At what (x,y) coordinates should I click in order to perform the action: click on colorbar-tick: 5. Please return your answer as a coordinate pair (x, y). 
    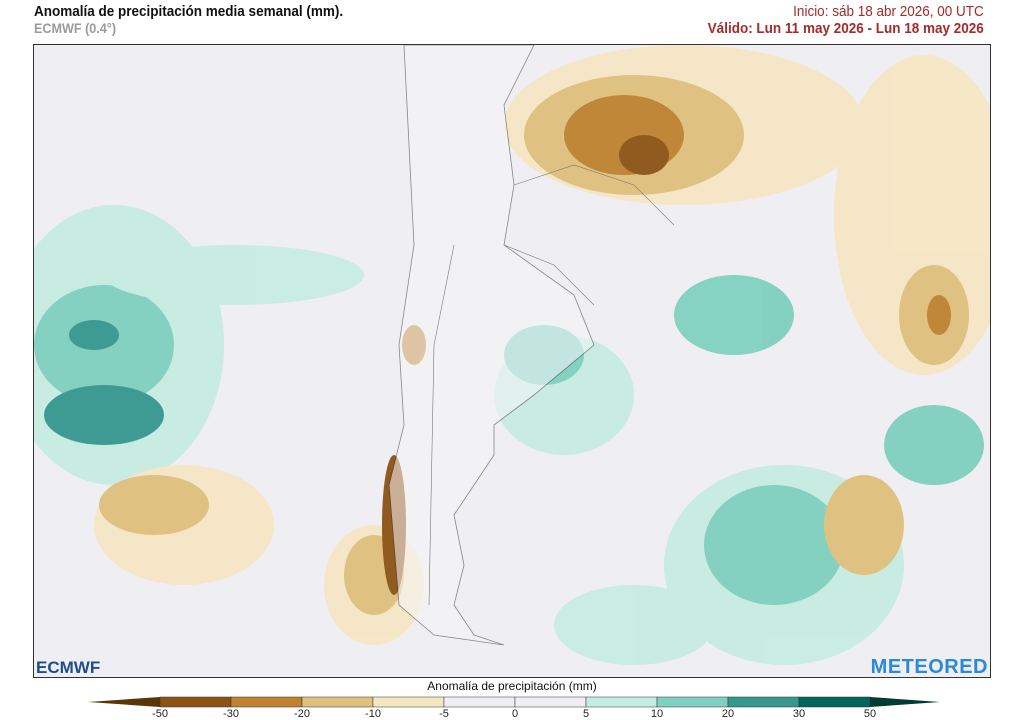
    Looking at the image, I should click on (586, 714).